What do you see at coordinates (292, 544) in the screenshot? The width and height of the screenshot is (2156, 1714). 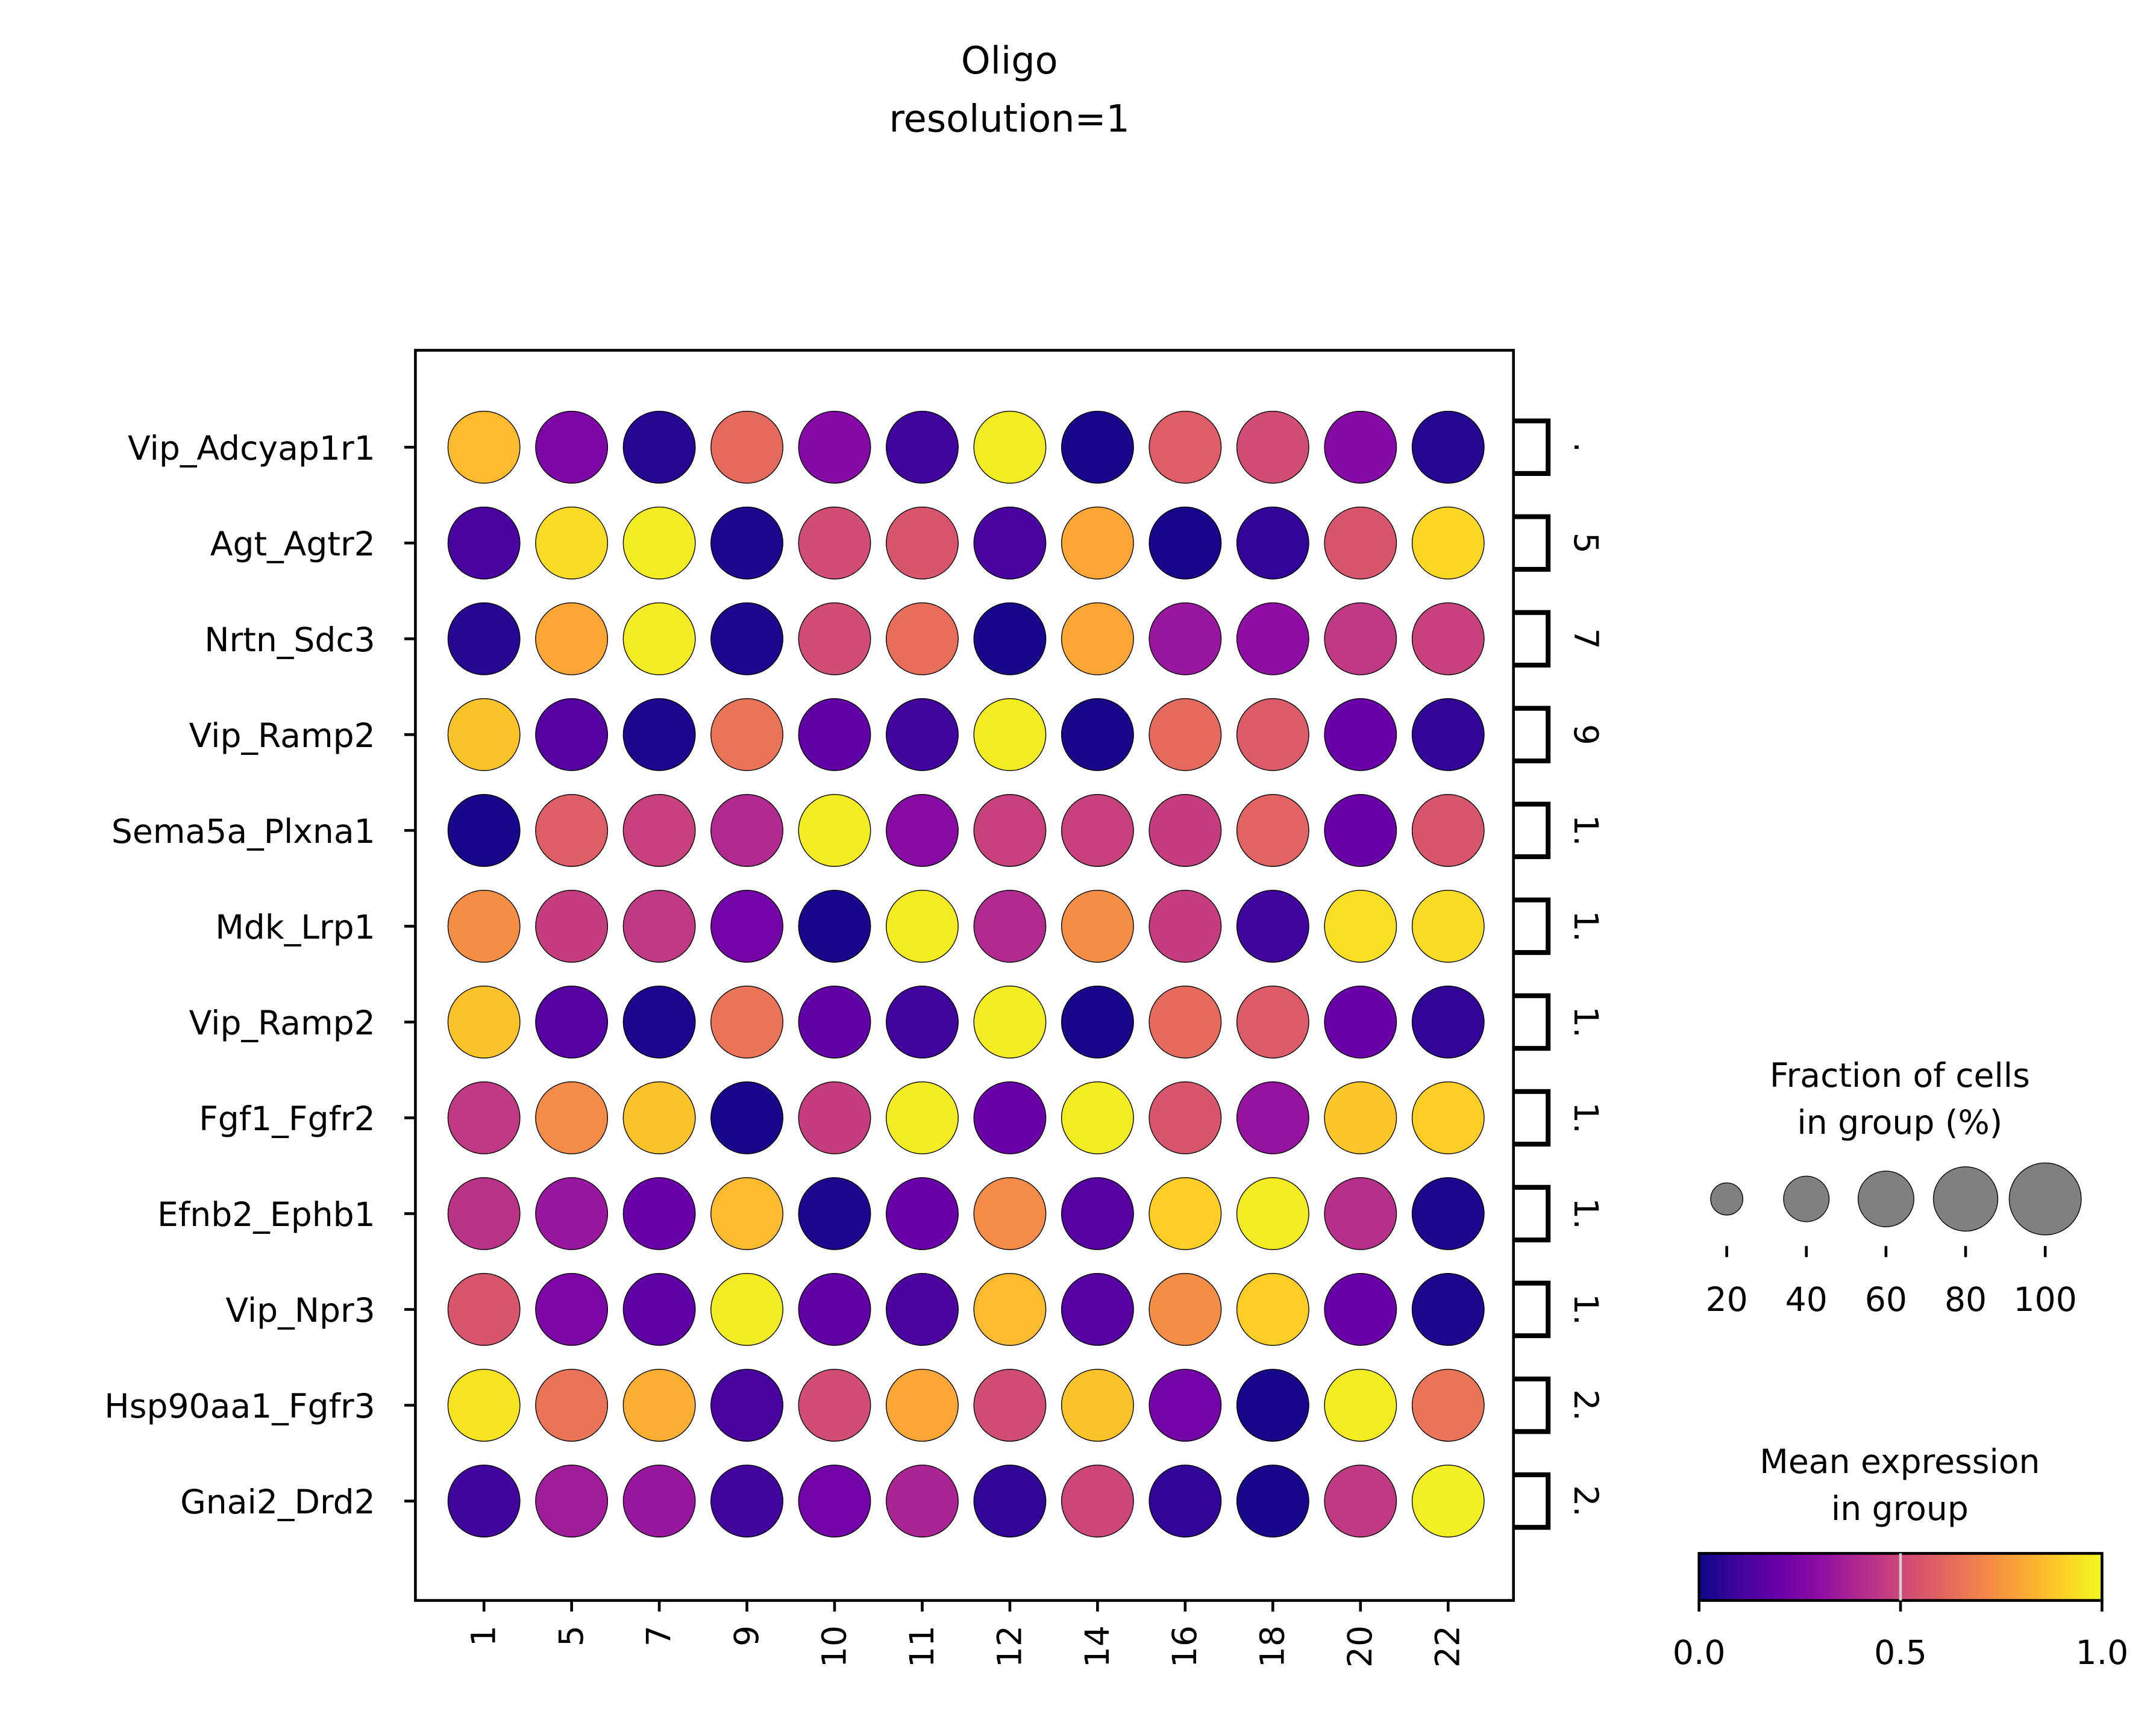 I see `y-tick-label: Agt_Agtr2` at bounding box center [292, 544].